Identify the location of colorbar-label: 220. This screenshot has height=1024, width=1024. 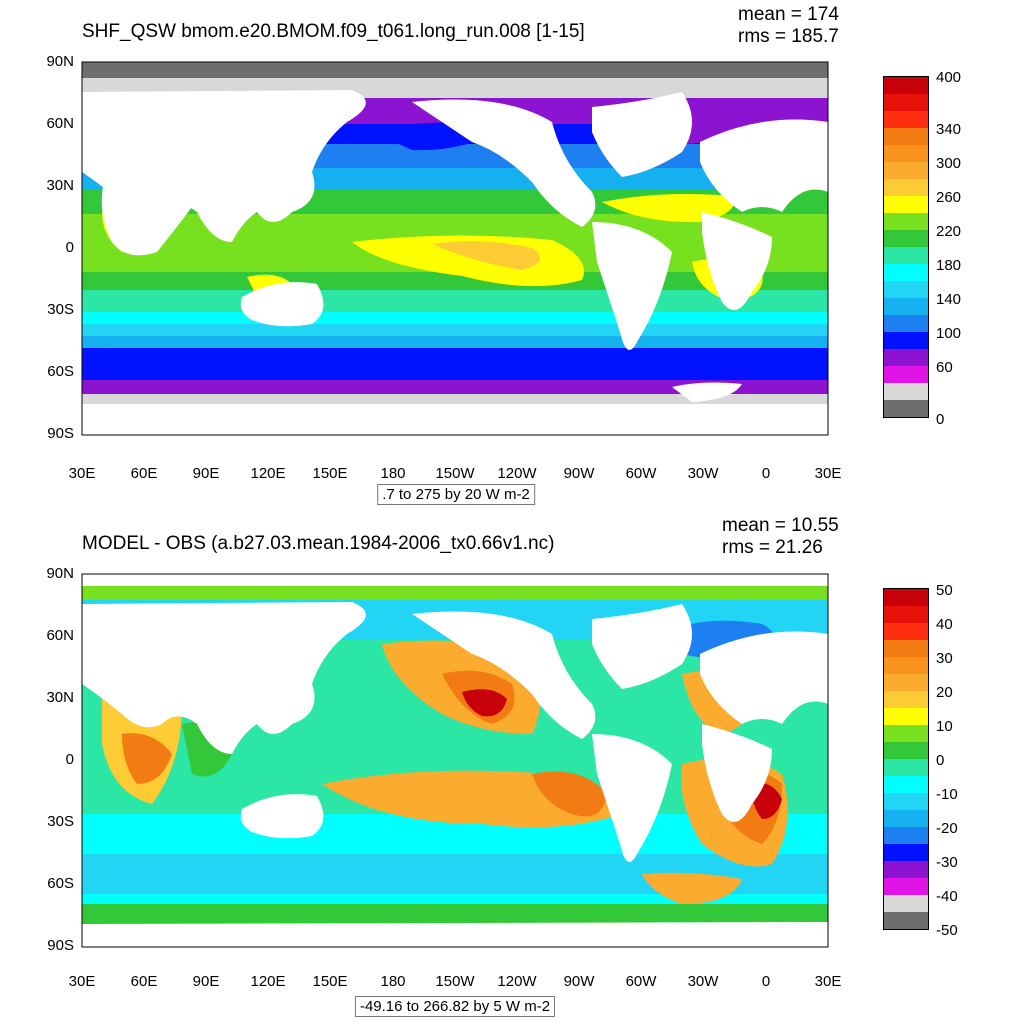
(949, 231).